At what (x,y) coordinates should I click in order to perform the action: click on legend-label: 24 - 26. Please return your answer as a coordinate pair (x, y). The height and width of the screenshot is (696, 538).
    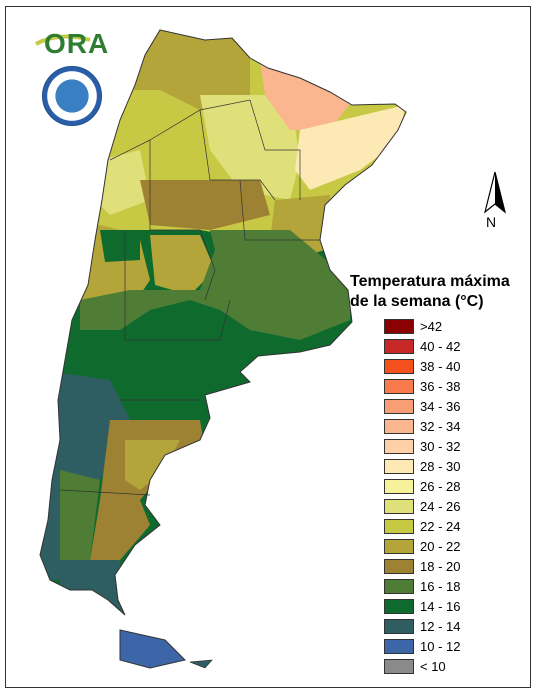
    Looking at the image, I should click on (440, 506).